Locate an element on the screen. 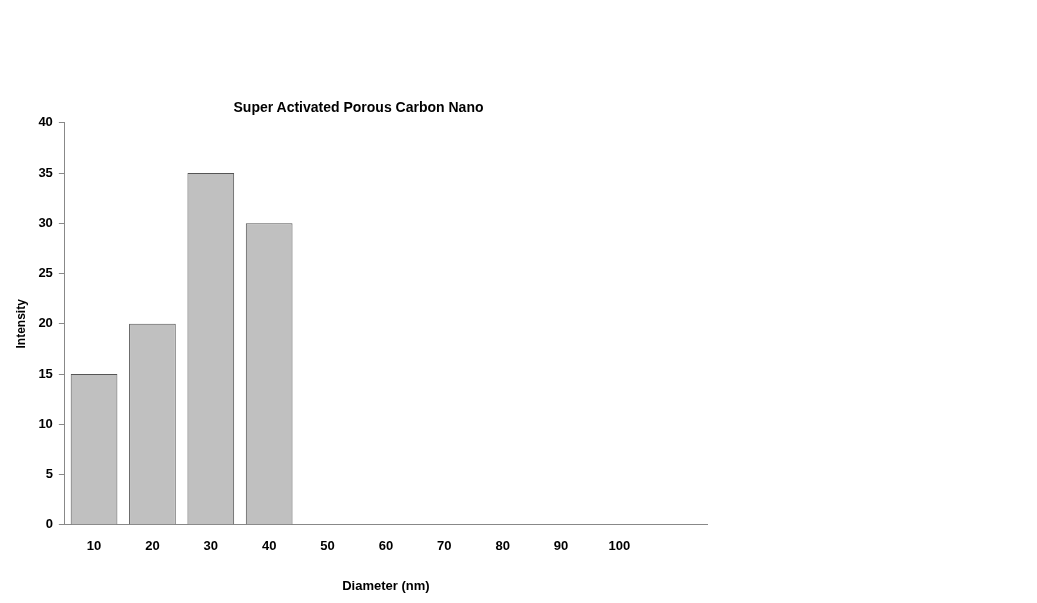  x-tick-label: 40 is located at coordinates (269, 546).